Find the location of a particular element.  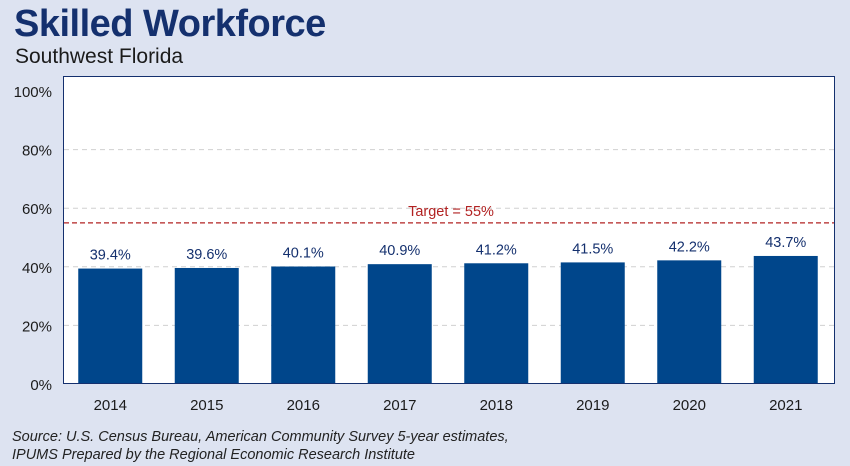

y-tick-label: 80% is located at coordinates (37, 151).